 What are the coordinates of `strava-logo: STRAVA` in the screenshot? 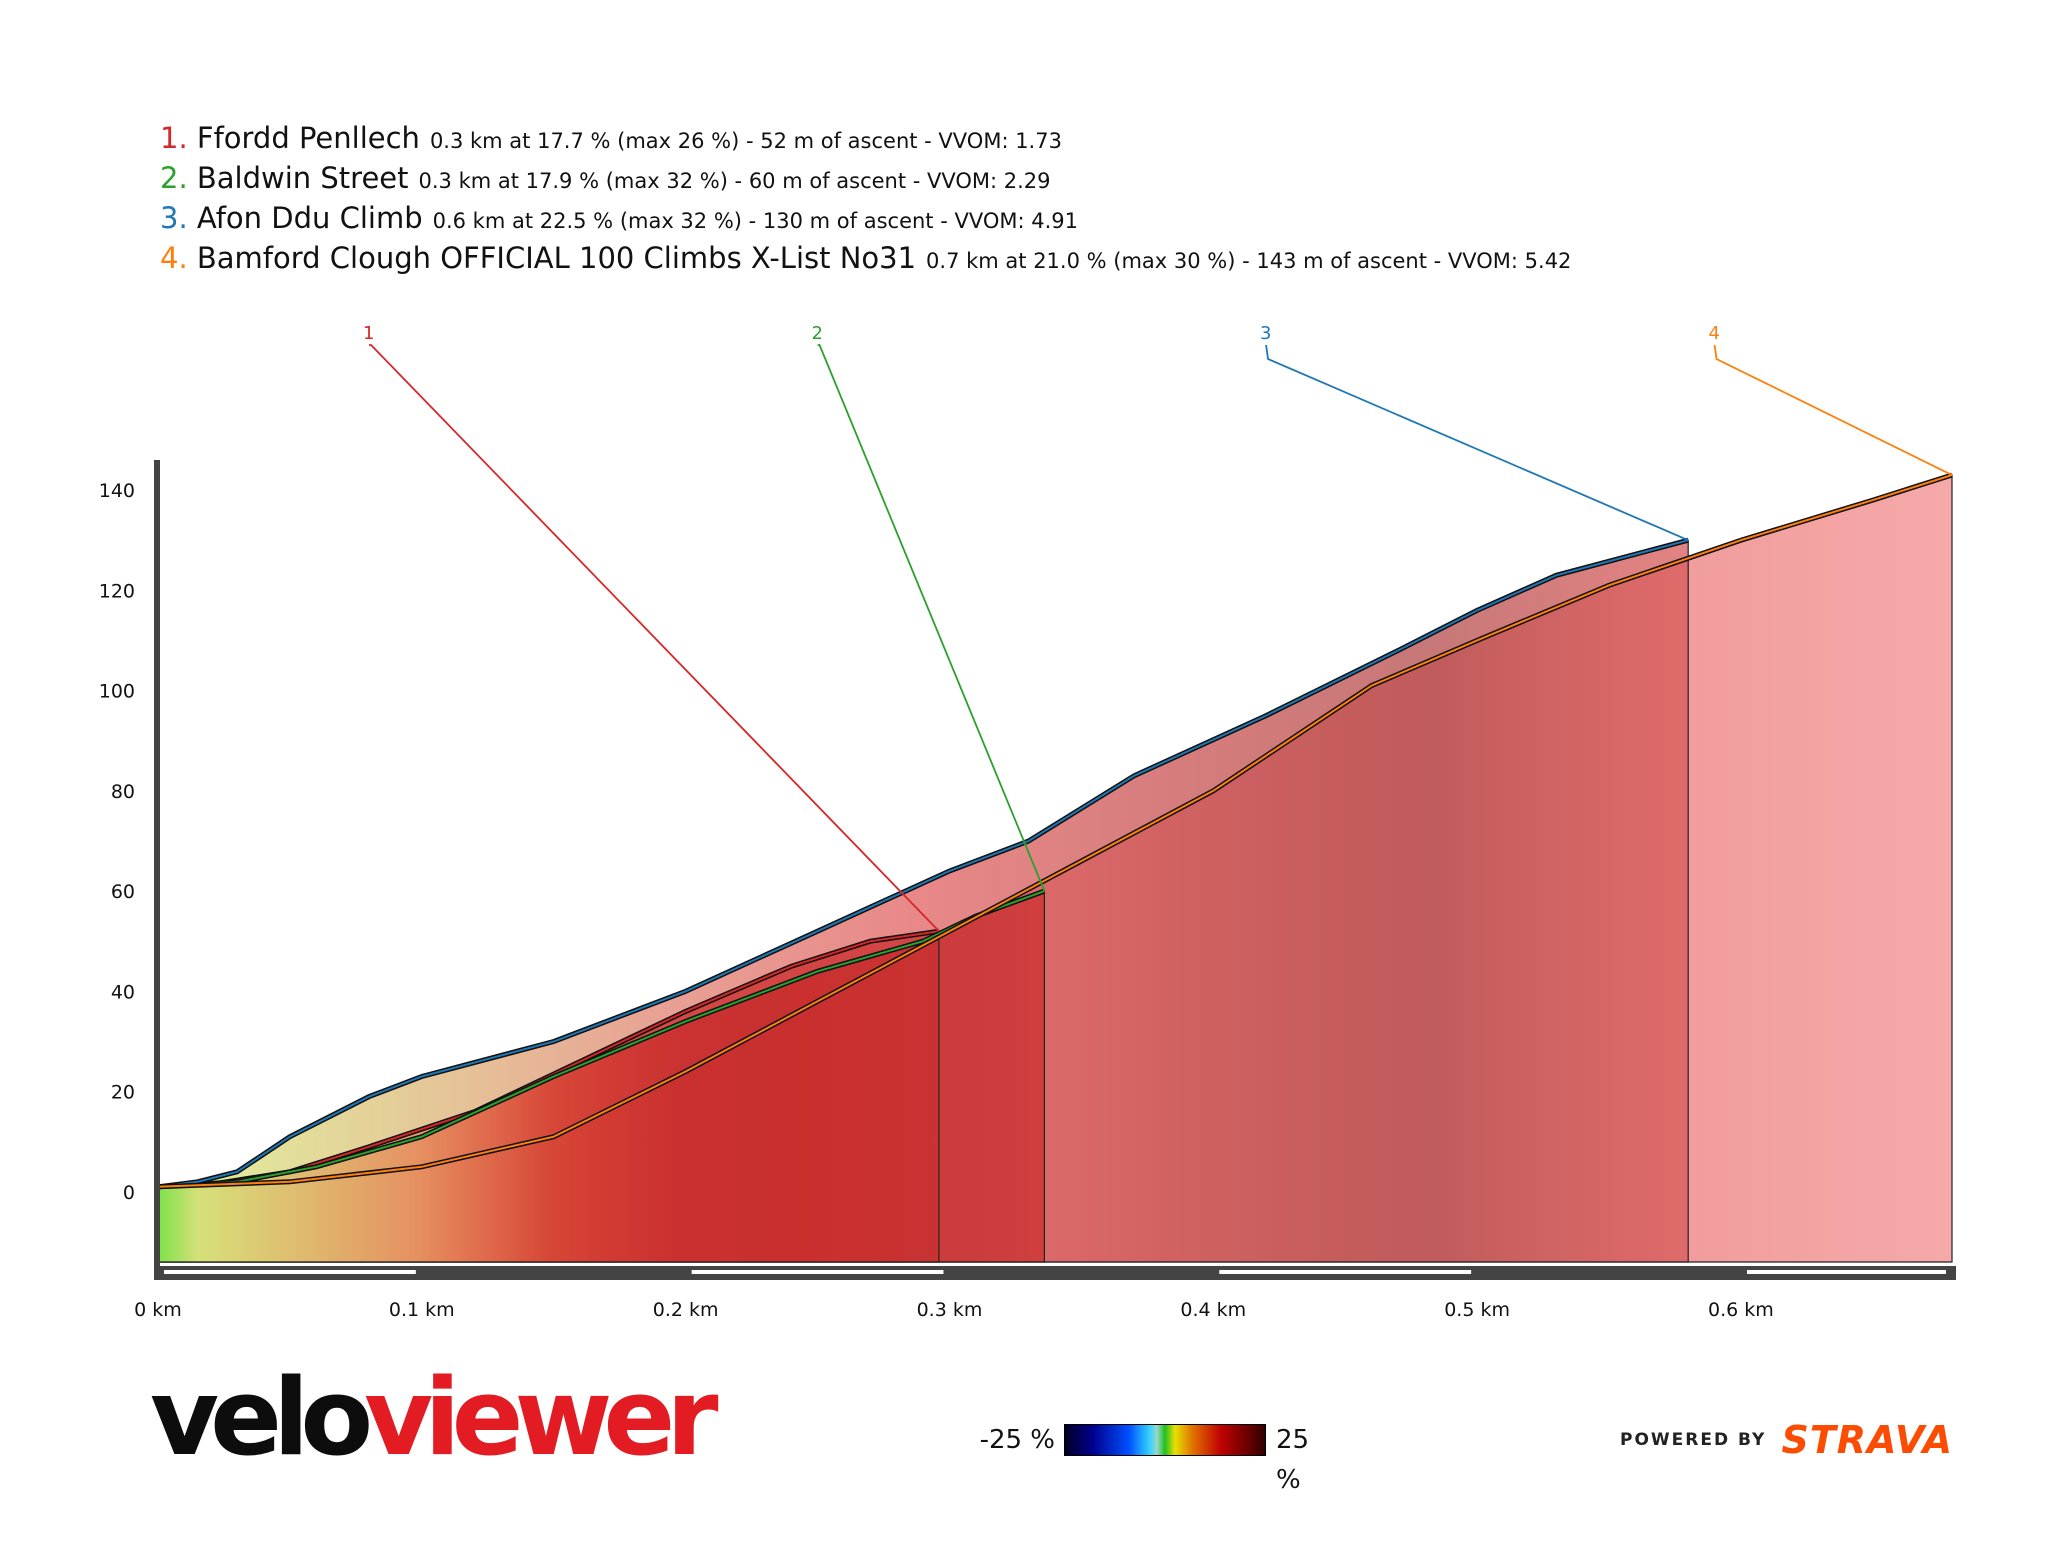 It's located at (1867, 1440).